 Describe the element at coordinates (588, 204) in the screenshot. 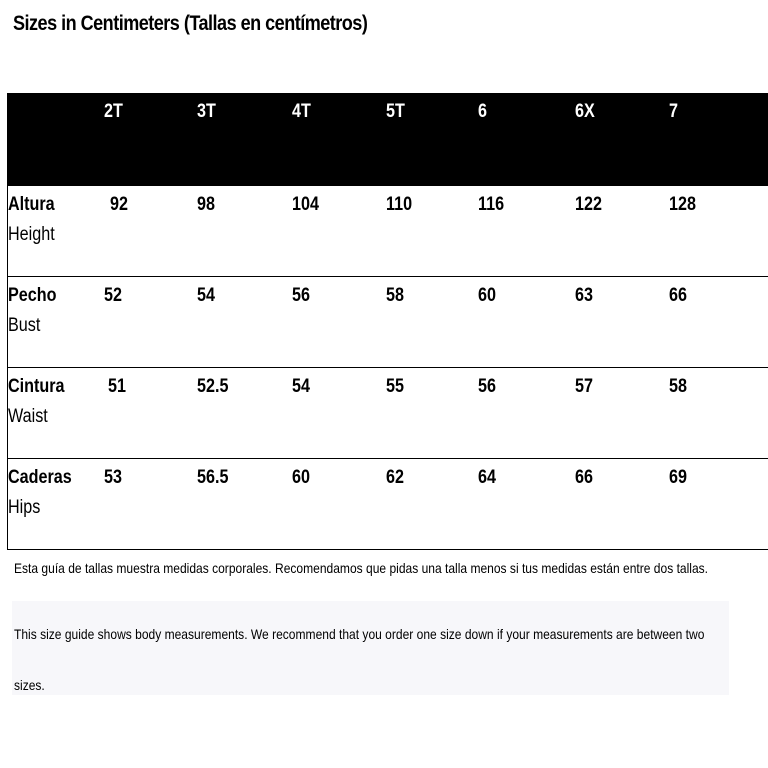

I see `cell-value: 122` at that location.